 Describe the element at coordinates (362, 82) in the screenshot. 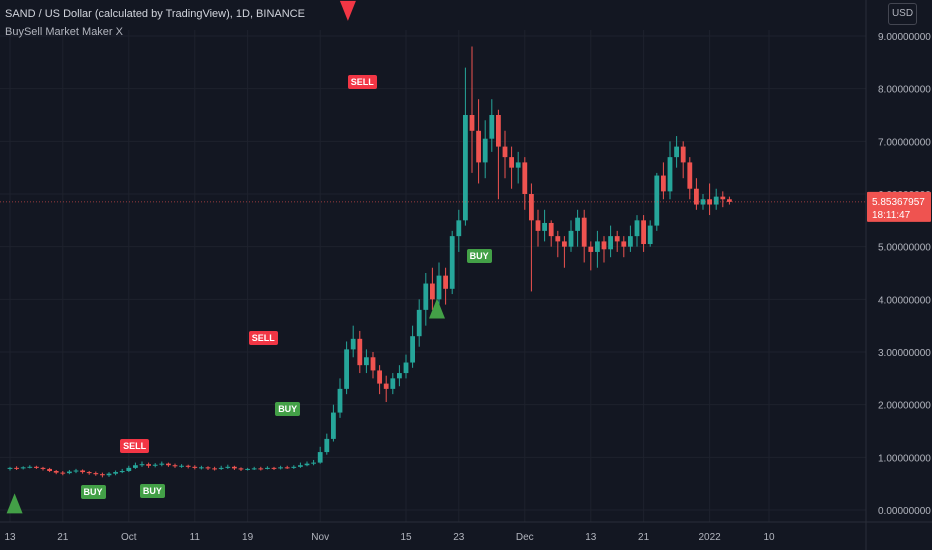

I see `sell-signal-tag: SELL` at that location.